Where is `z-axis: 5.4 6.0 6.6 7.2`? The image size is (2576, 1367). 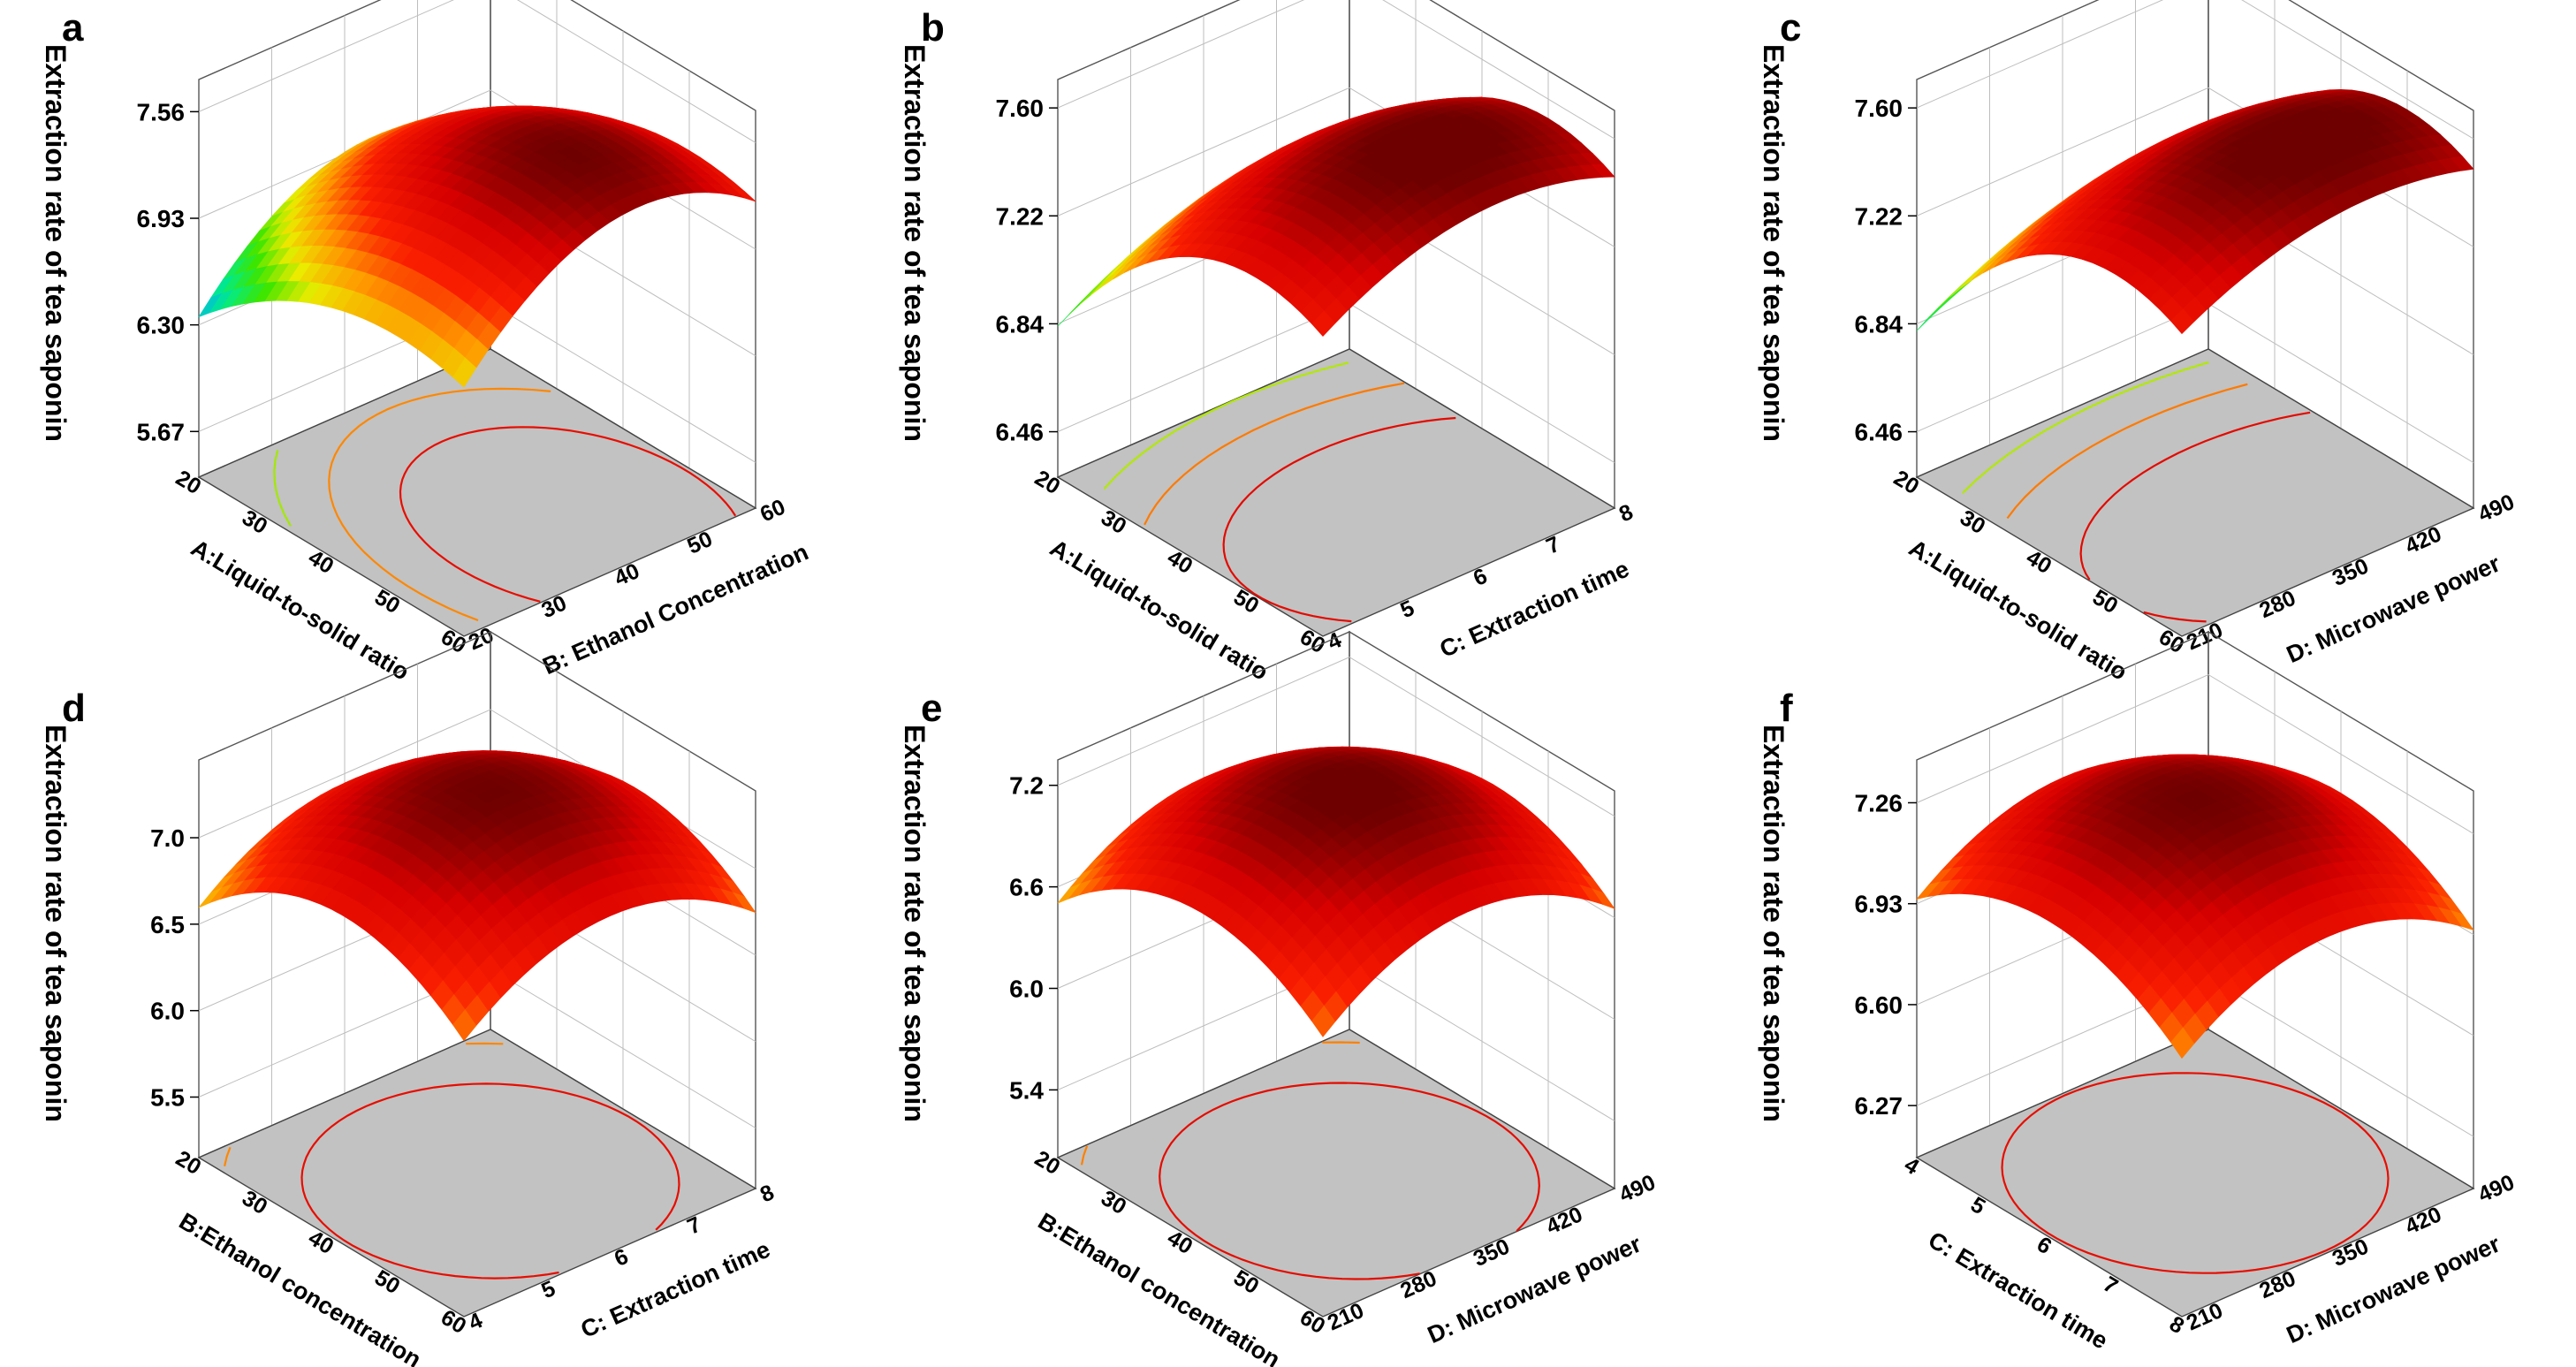
z-axis: 5.4 6.0 6.6 7.2 is located at coordinates (1033, 938).